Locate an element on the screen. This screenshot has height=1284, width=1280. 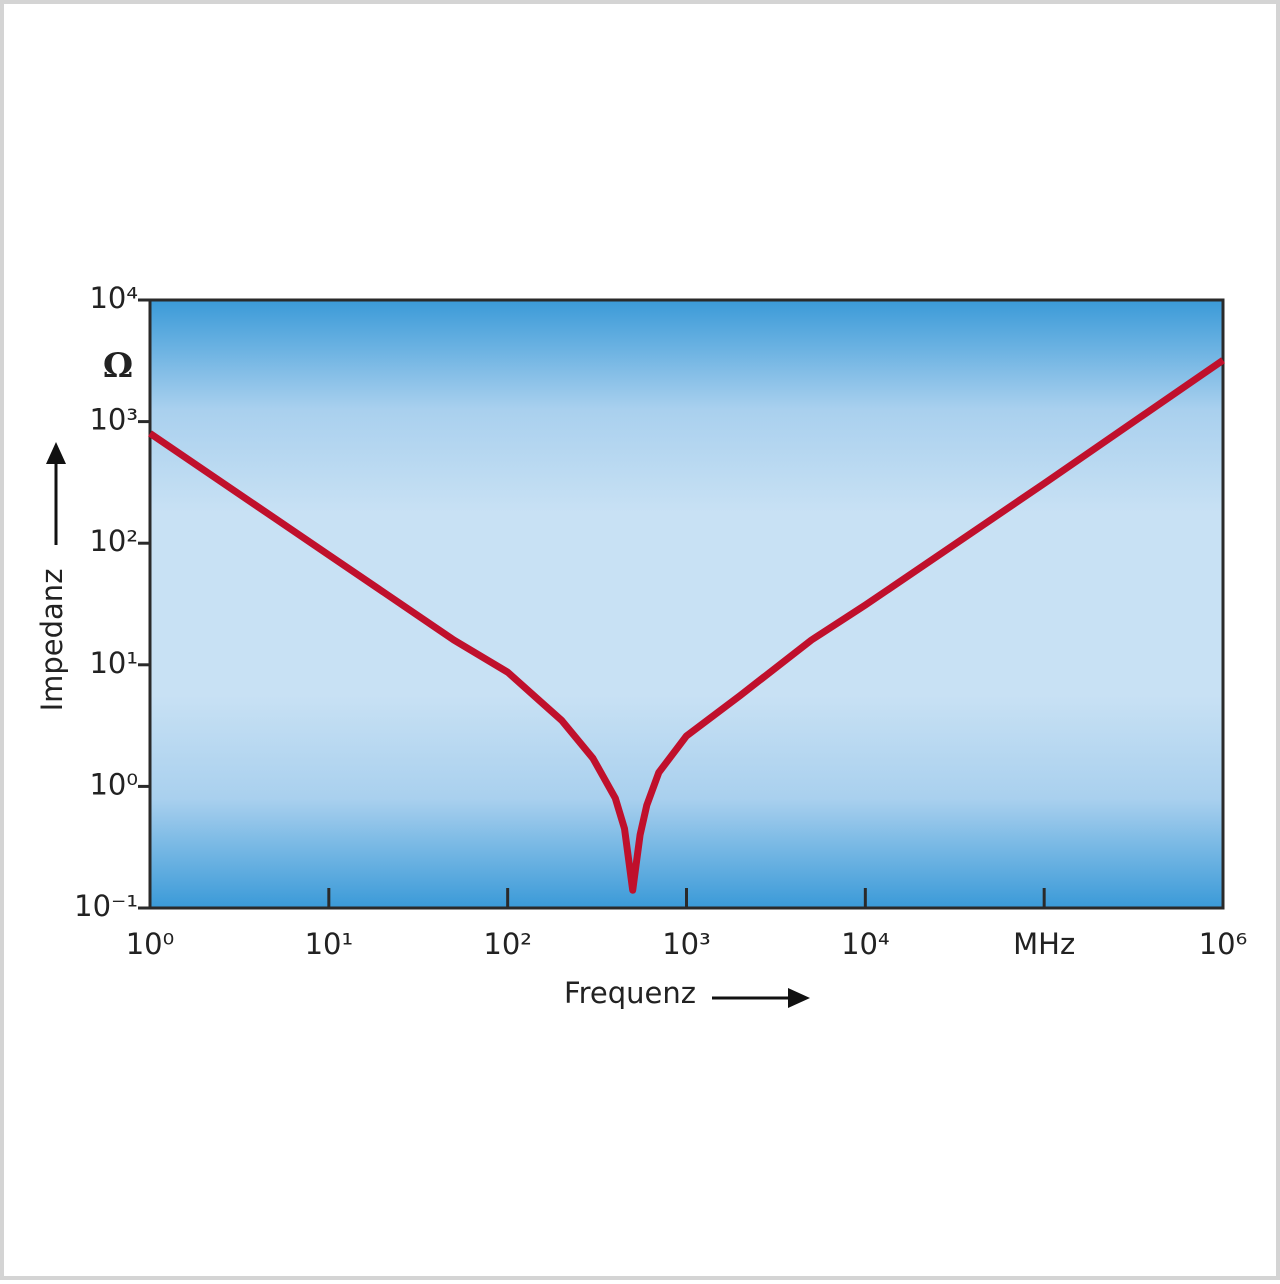
x-axis-label: Frequenz is located at coordinates (630, 993).